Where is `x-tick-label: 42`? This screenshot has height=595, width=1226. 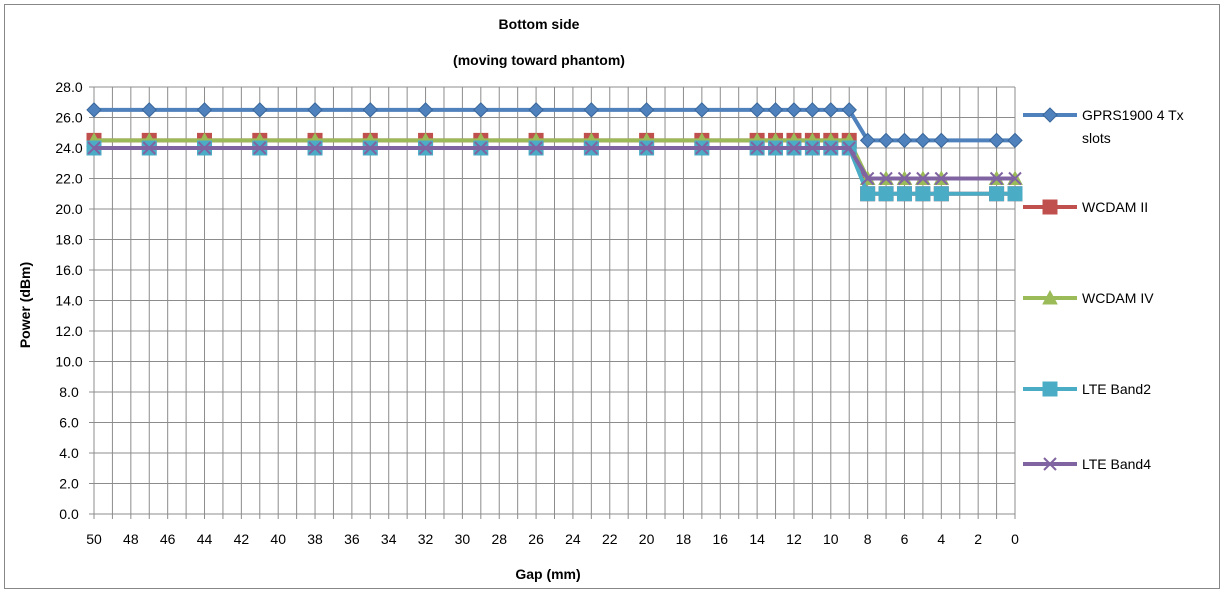 x-tick-label: 42 is located at coordinates (242, 539).